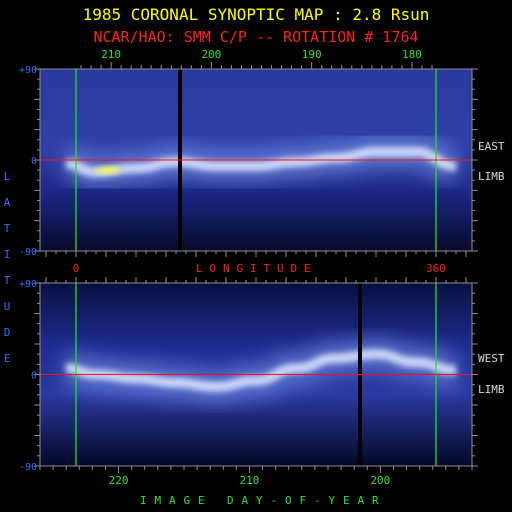  Describe the element at coordinates (412, 54) in the screenshot. I see `top-day-tick-label: 180` at that location.